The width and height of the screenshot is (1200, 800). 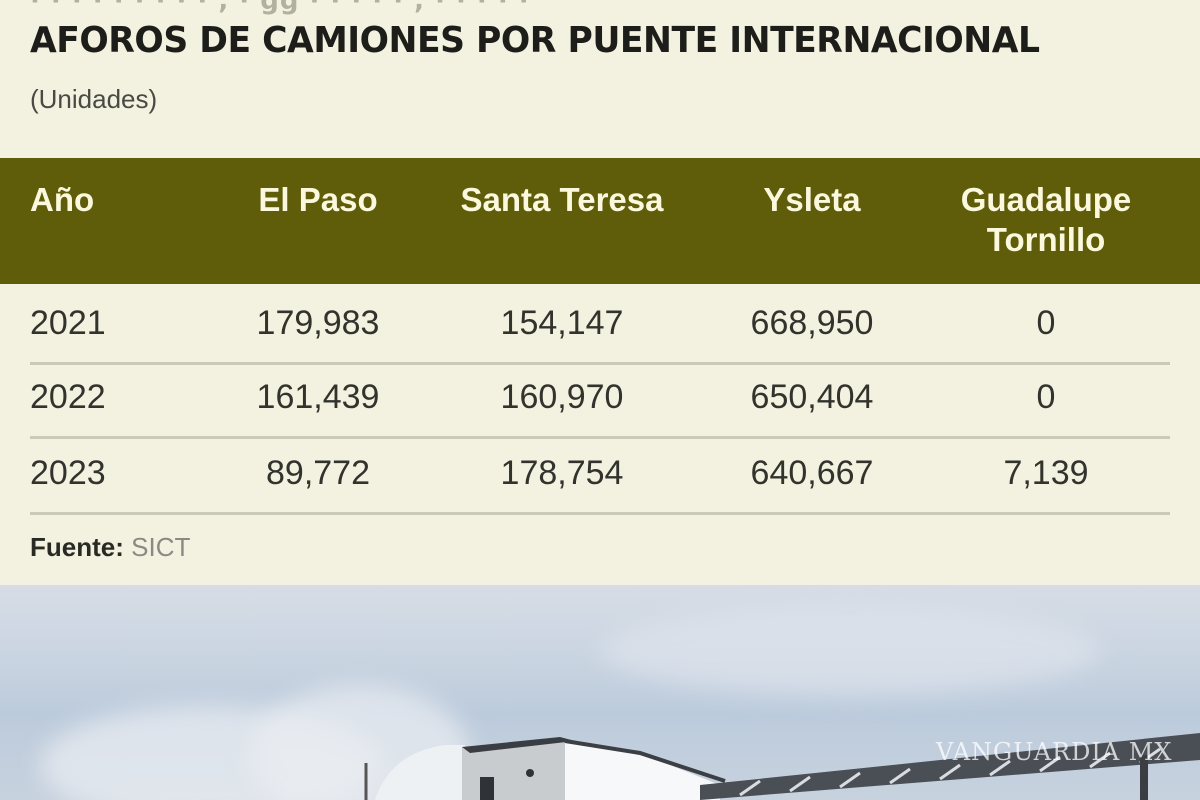 What do you see at coordinates (94, 99) in the screenshot?
I see `chart-subtitle: (Unidades)` at bounding box center [94, 99].